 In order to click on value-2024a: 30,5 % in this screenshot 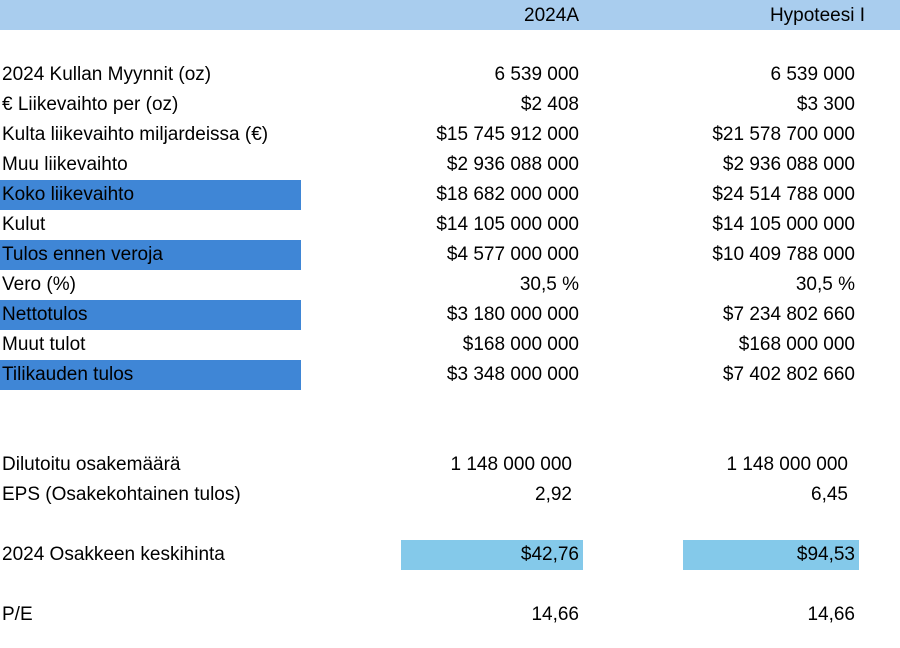, I will do `click(549, 284)`.